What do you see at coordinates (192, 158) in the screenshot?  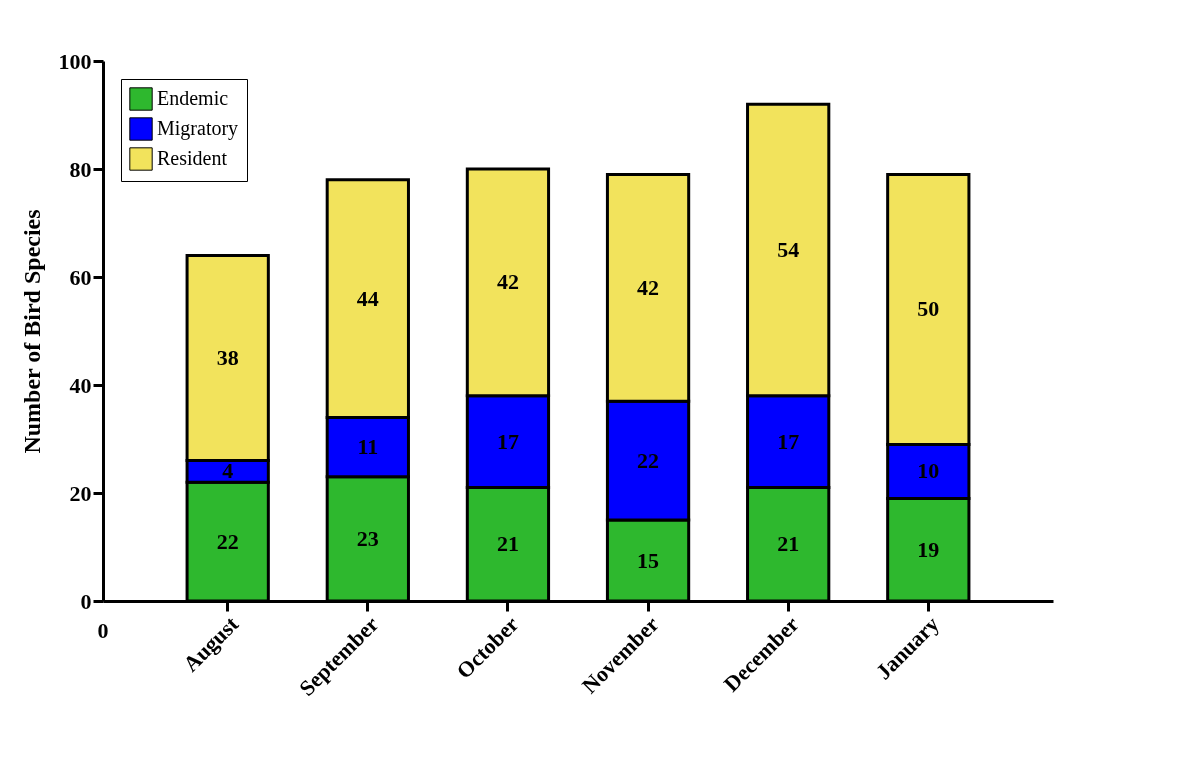 I see `legend-label: Resident` at bounding box center [192, 158].